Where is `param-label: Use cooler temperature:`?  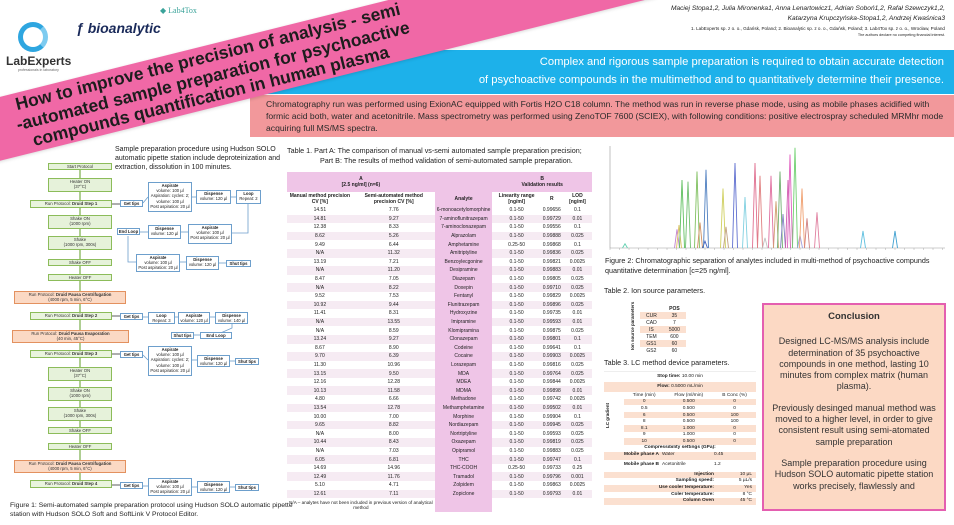 param-label: Use cooler temperature: is located at coordinates (686, 487).